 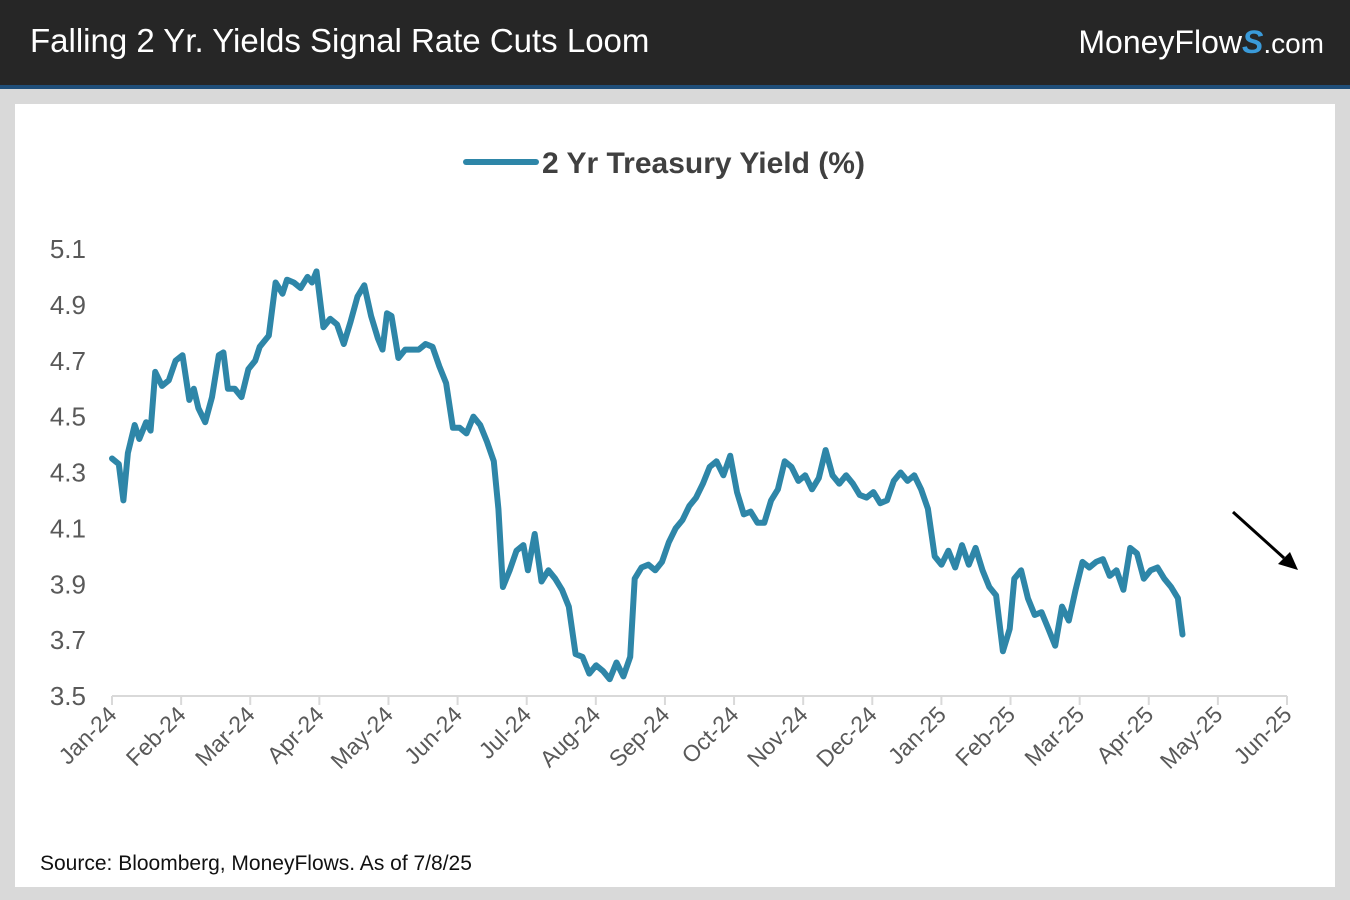 I want to click on x-tick-label: Mar-25, so click(x=1054, y=736).